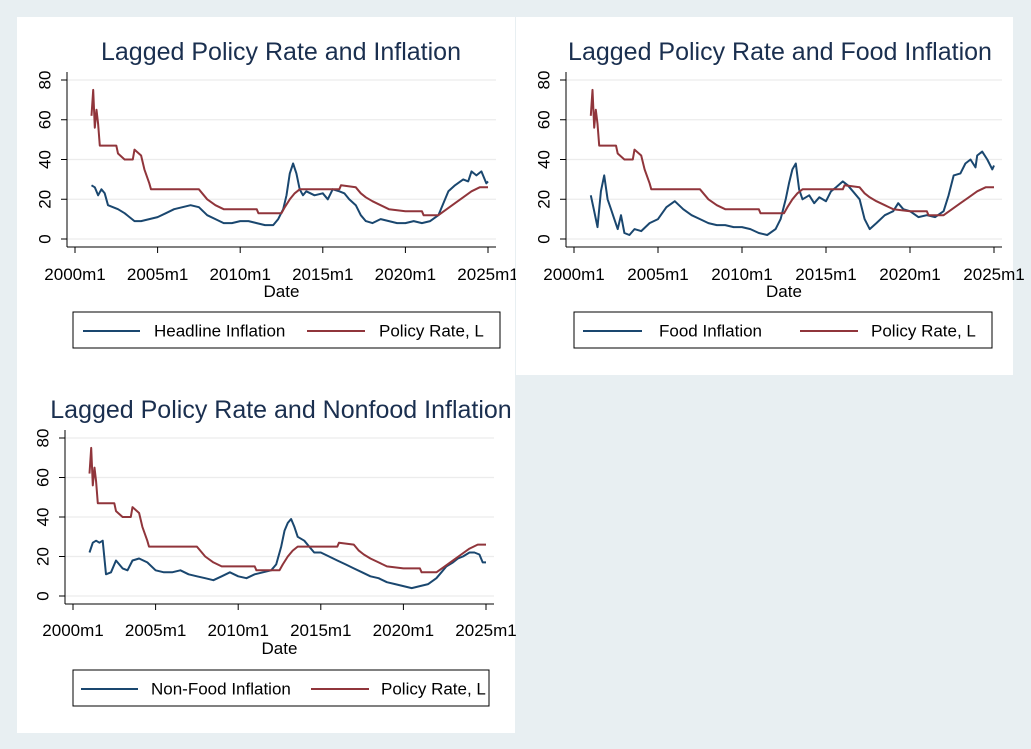  Describe the element at coordinates (280, 410) in the screenshot. I see `chart-title: Lagged Policy Rate and Nonfood Inflation` at that location.